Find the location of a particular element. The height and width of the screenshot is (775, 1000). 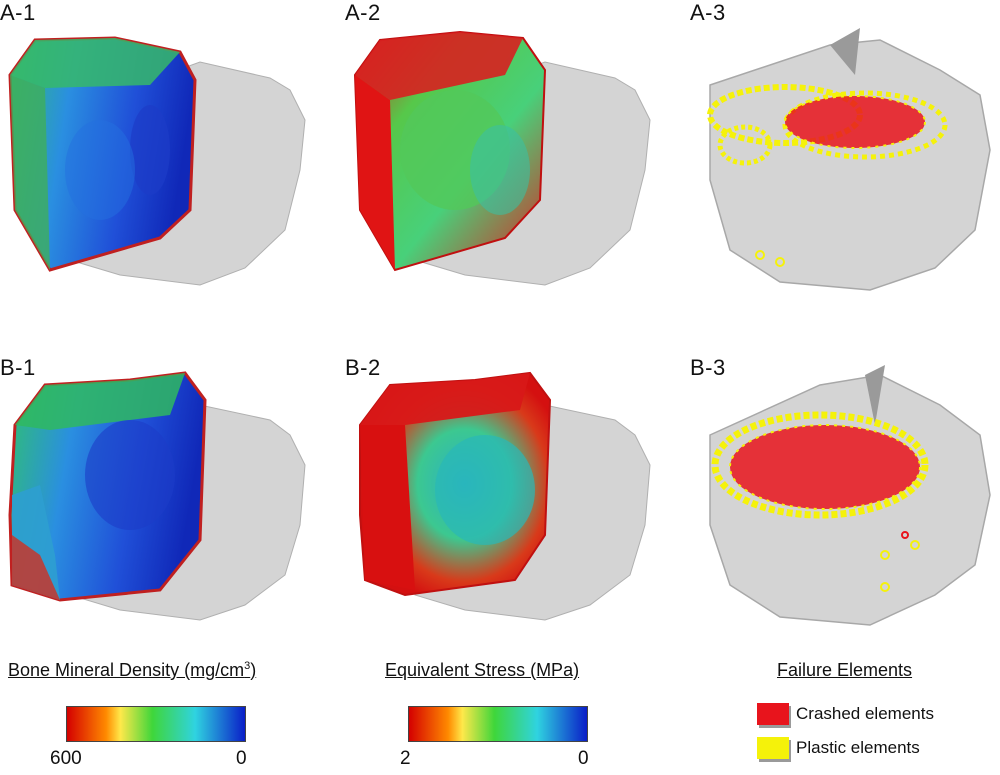

density-model-b1 is located at coordinates (157, 496).